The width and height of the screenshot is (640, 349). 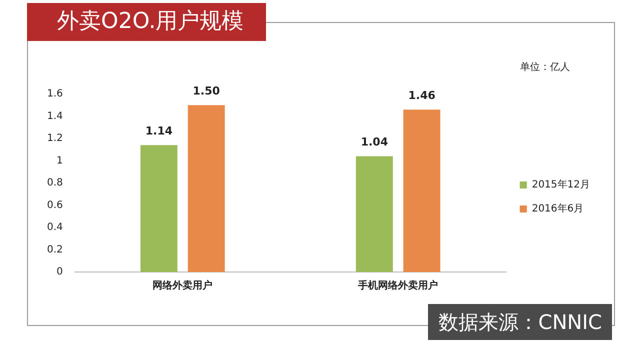 What do you see at coordinates (54, 94) in the screenshot?
I see `y-tick-label: 1.6` at bounding box center [54, 94].